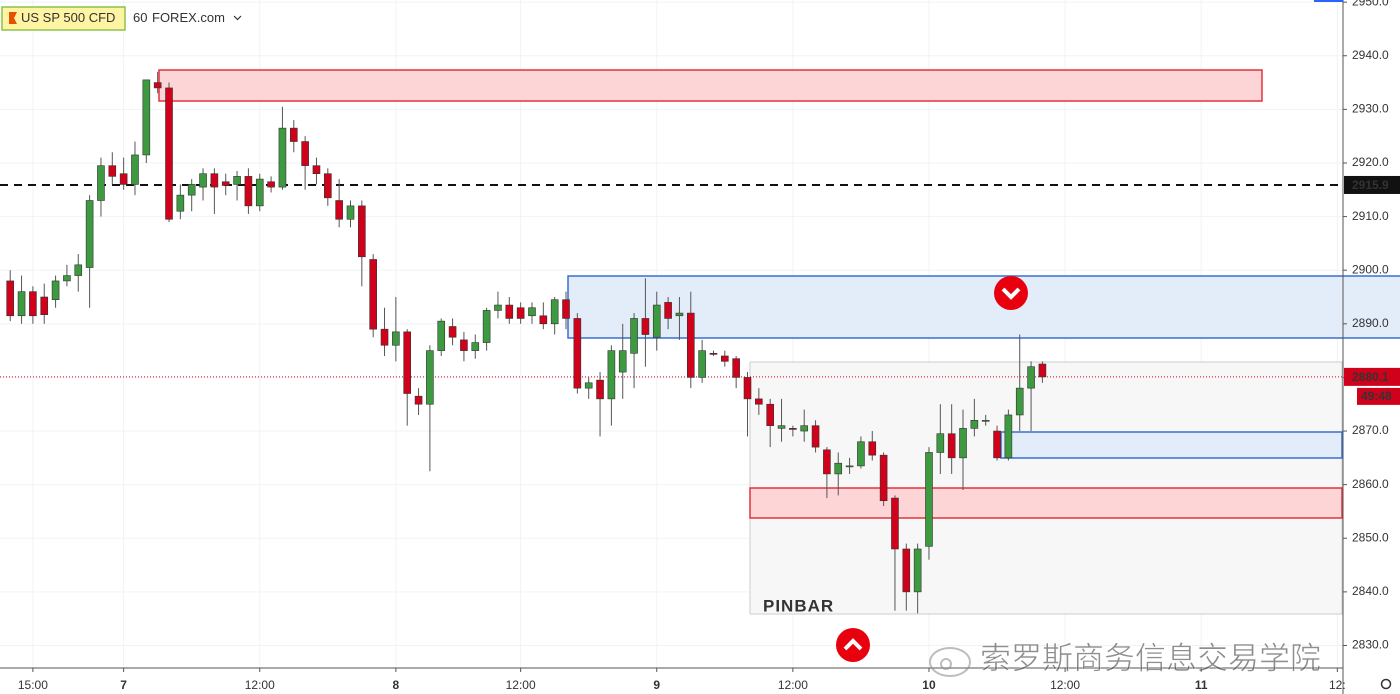 The height and width of the screenshot is (694, 1400). I want to click on x-tick-label: 15:00, so click(33, 685).